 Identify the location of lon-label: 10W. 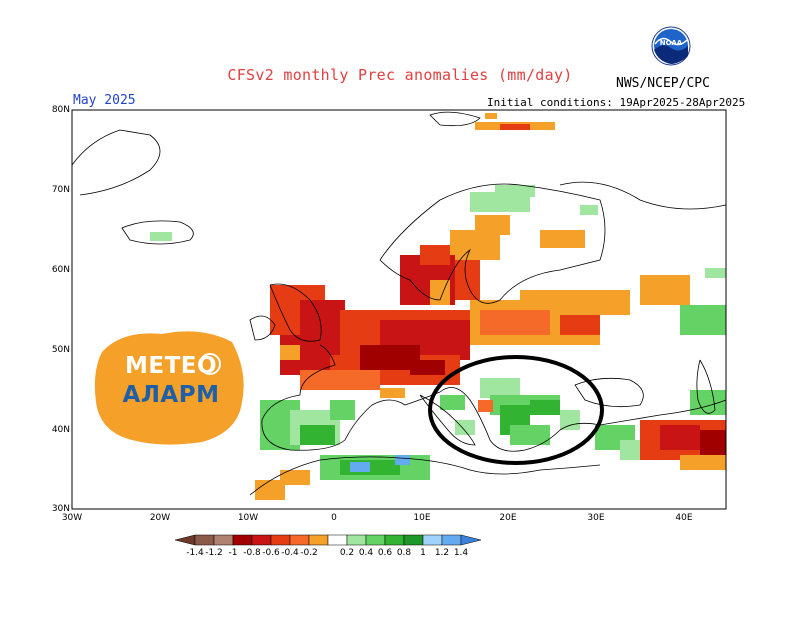
(248, 518).